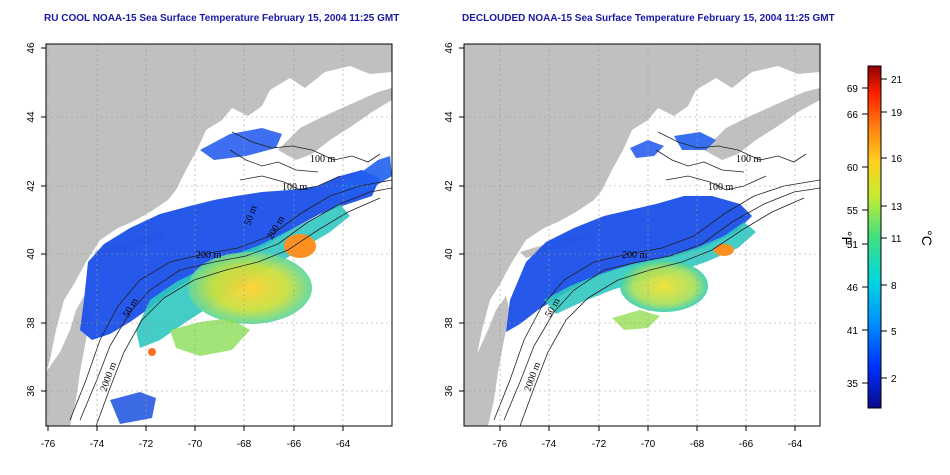  Describe the element at coordinates (853, 288) in the screenshot. I see `colorbar-f-tick: 46` at that location.